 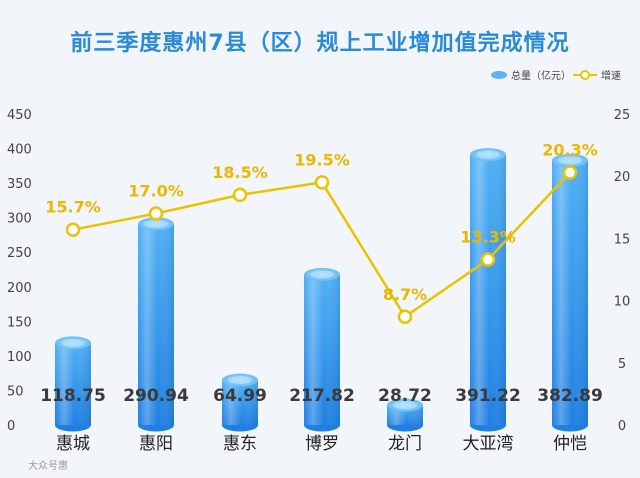 I want to click on y-left-tick: 450, so click(x=19, y=115).